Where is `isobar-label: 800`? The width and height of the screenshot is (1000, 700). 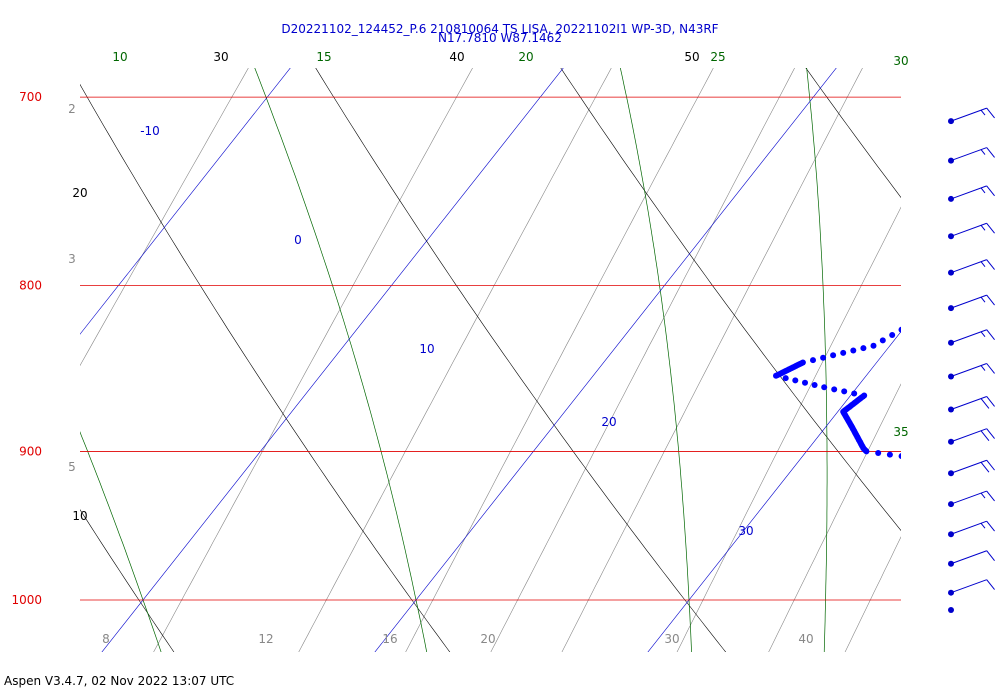
isobar-label: 800 is located at coordinates (30, 285).